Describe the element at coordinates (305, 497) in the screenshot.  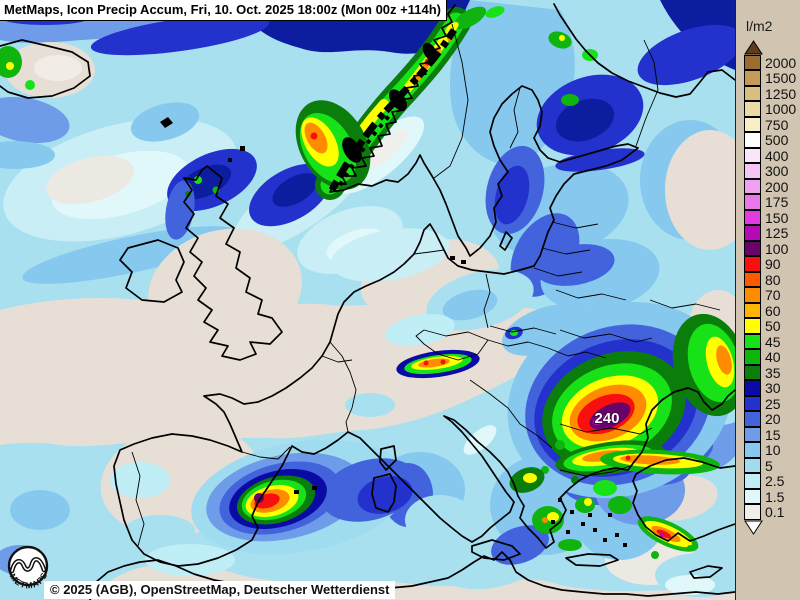
I see `precip-system-spain` at that location.